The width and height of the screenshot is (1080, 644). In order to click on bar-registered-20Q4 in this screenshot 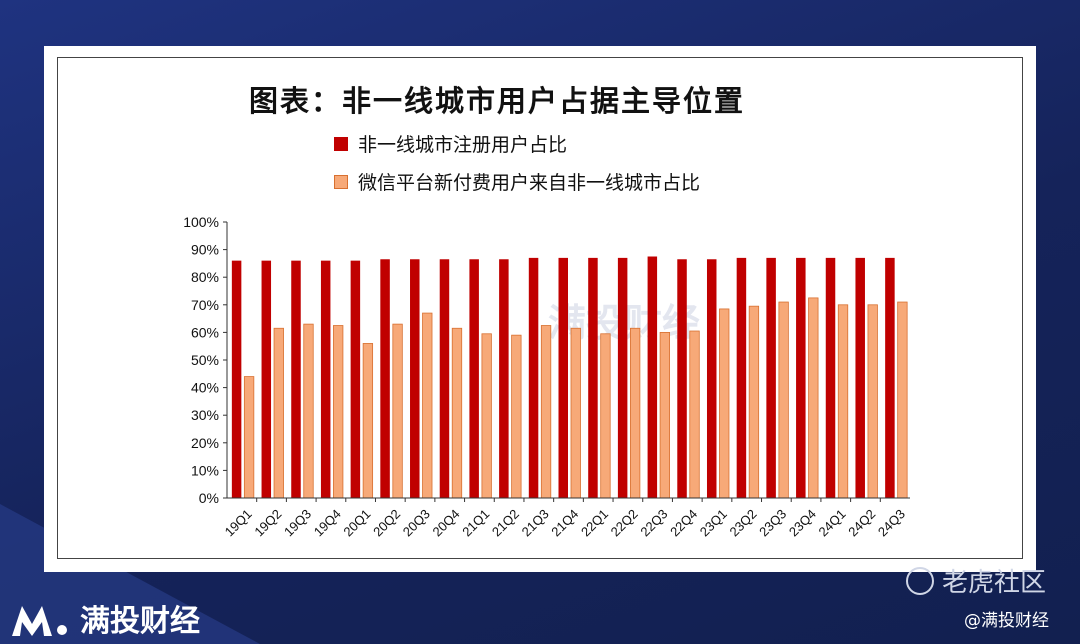, I will do `click(444, 378)`.